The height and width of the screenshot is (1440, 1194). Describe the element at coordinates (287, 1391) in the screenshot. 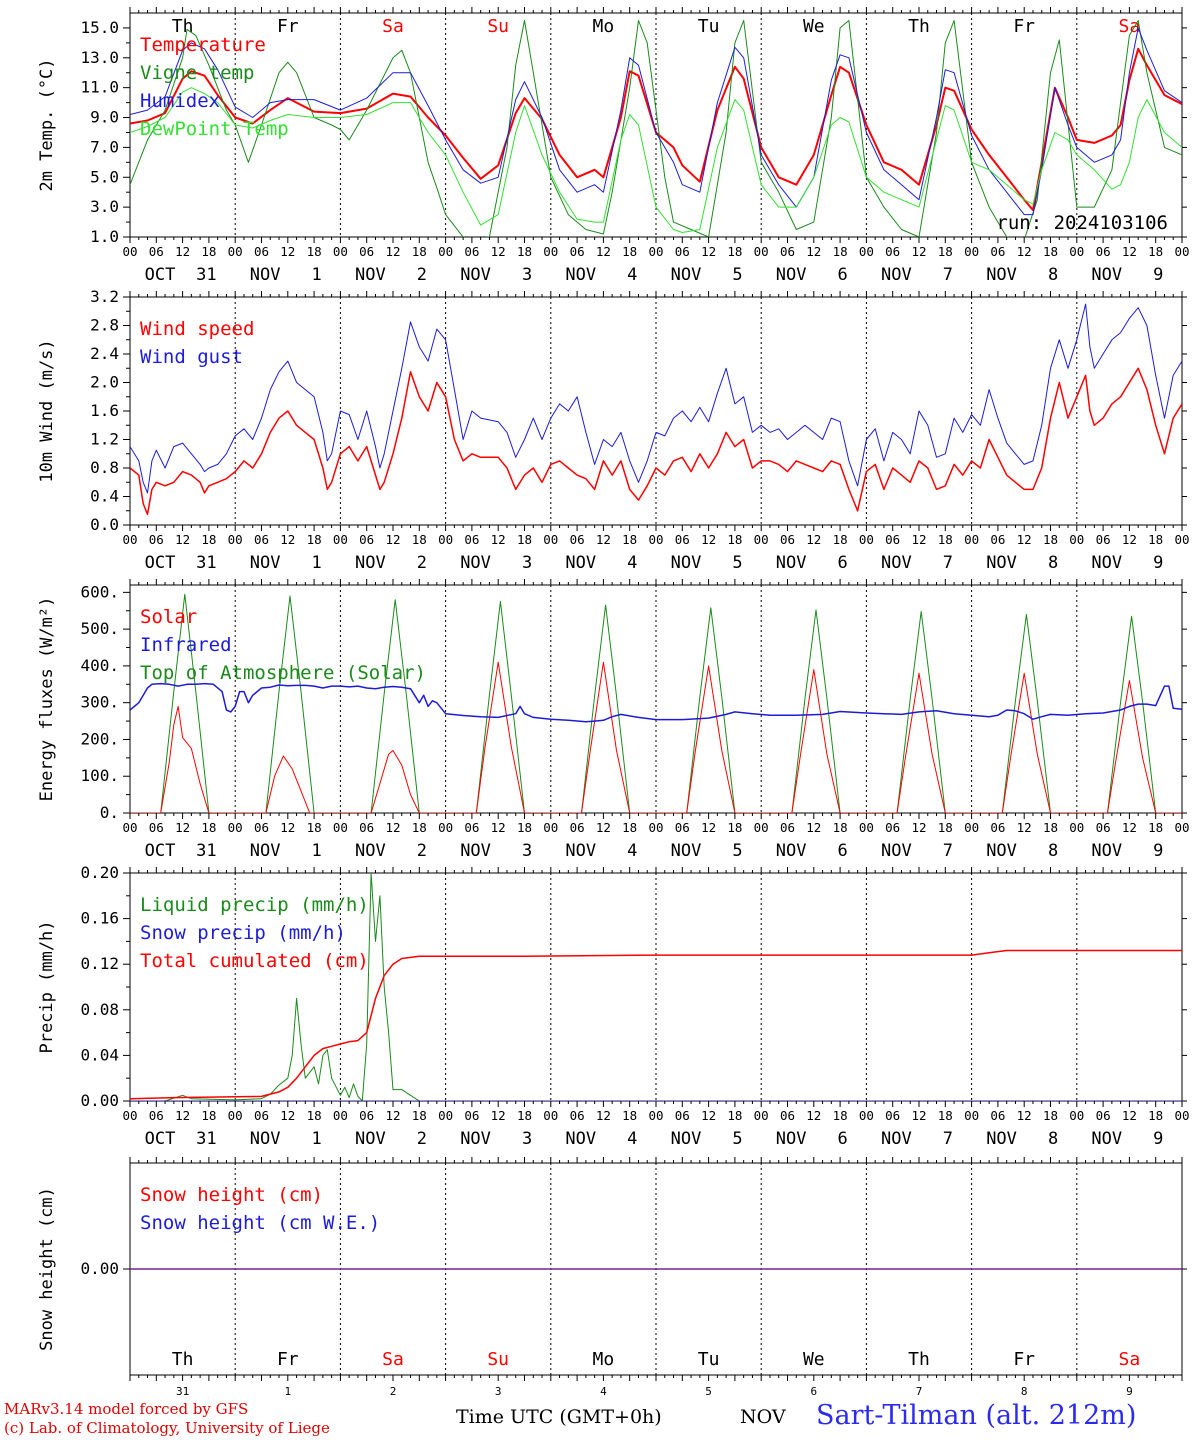

I see `day-number-label: 1` at that location.